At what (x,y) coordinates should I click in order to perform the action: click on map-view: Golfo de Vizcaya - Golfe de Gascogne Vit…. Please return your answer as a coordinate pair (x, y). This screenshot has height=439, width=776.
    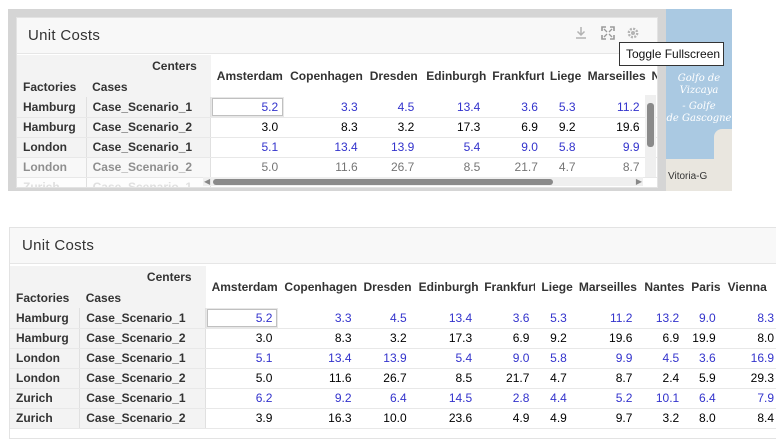
    Looking at the image, I should click on (699, 100).